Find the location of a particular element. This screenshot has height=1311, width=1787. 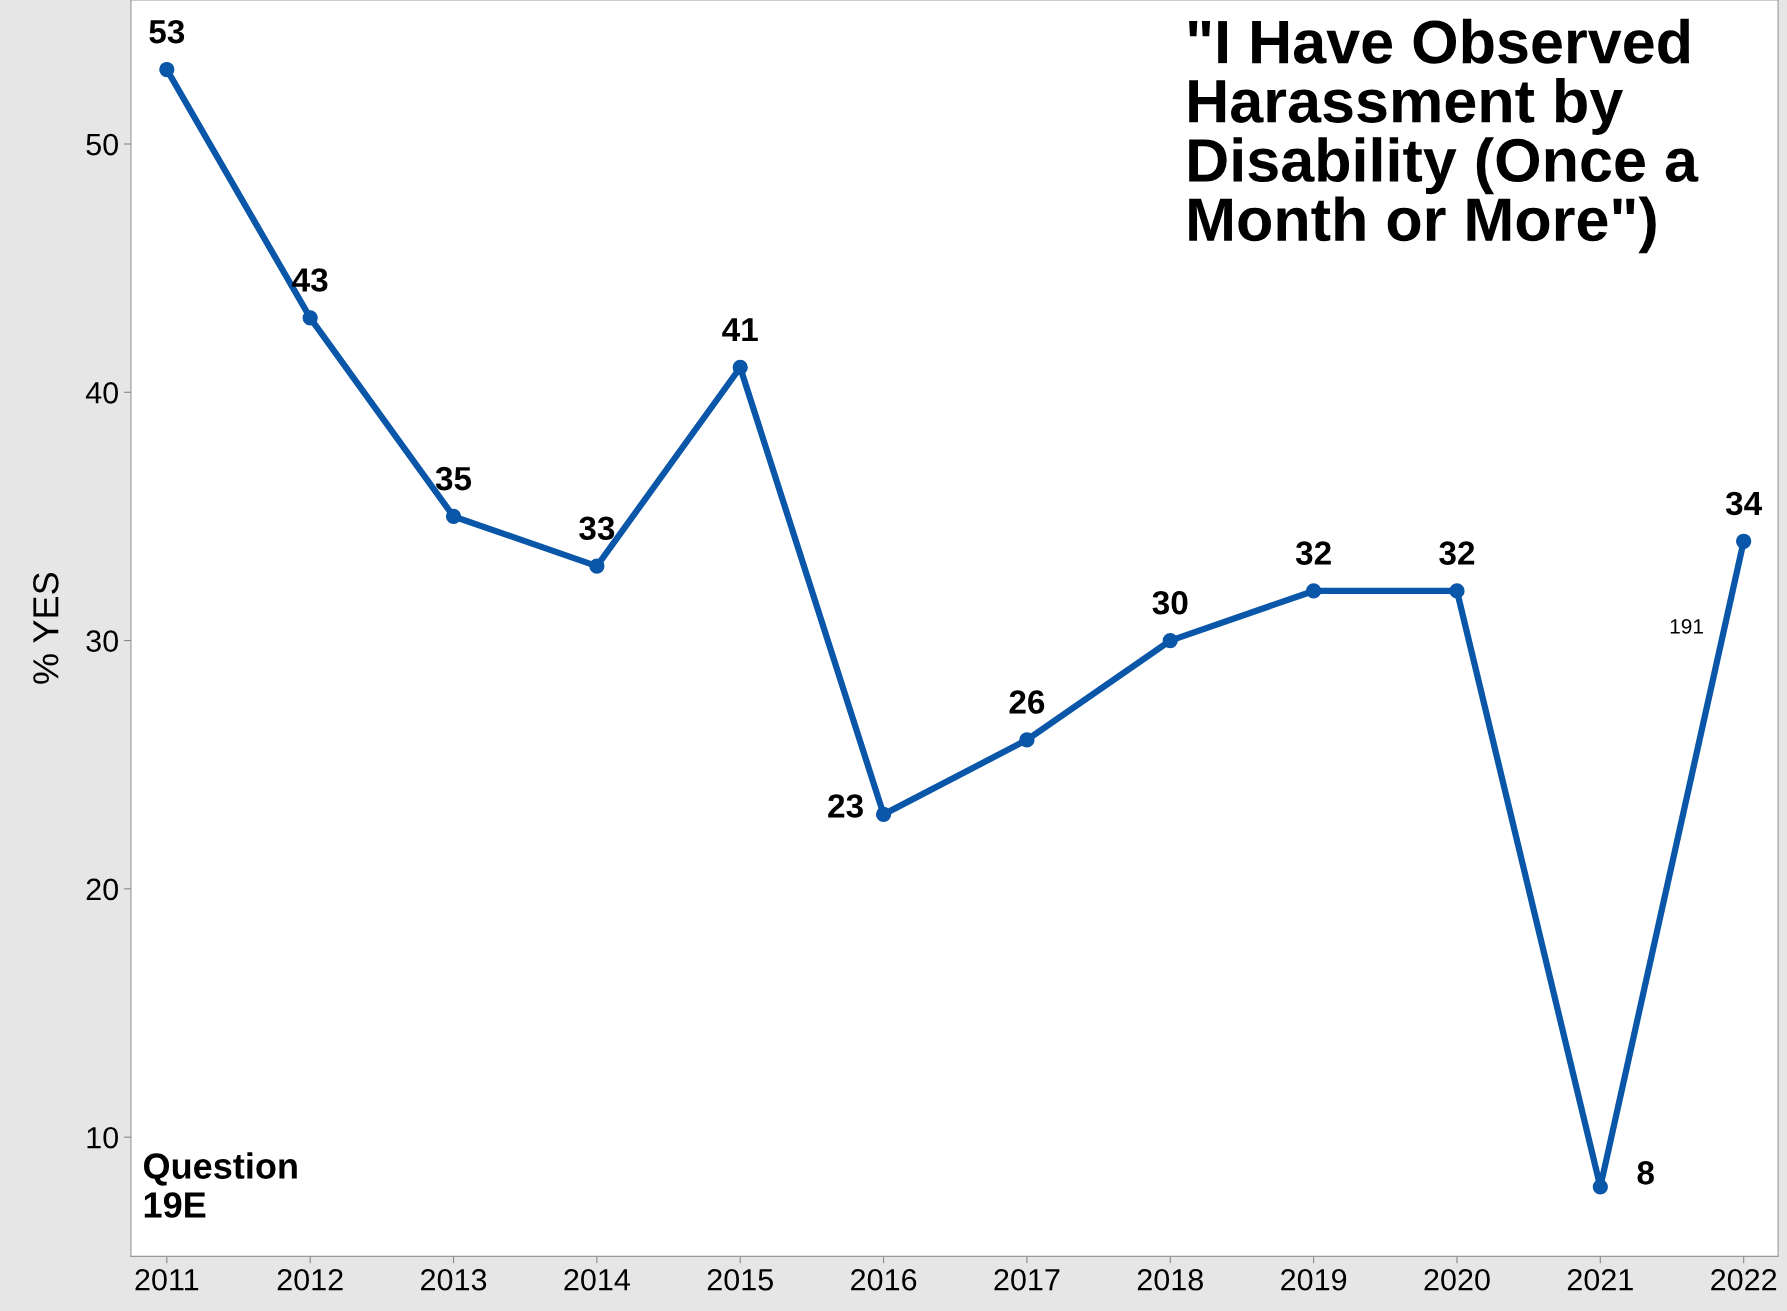

x-tick-label: 2013 is located at coordinates (454, 1279).